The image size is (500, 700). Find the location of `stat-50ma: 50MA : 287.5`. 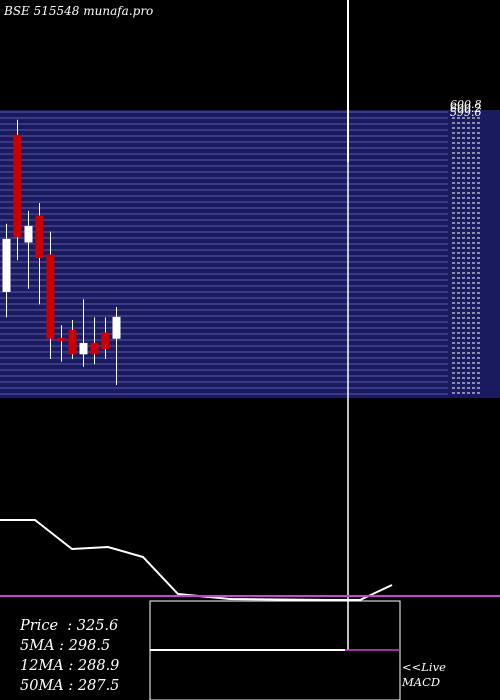

stat-50ma: 50MA : 287.5 is located at coordinates (69, 686).